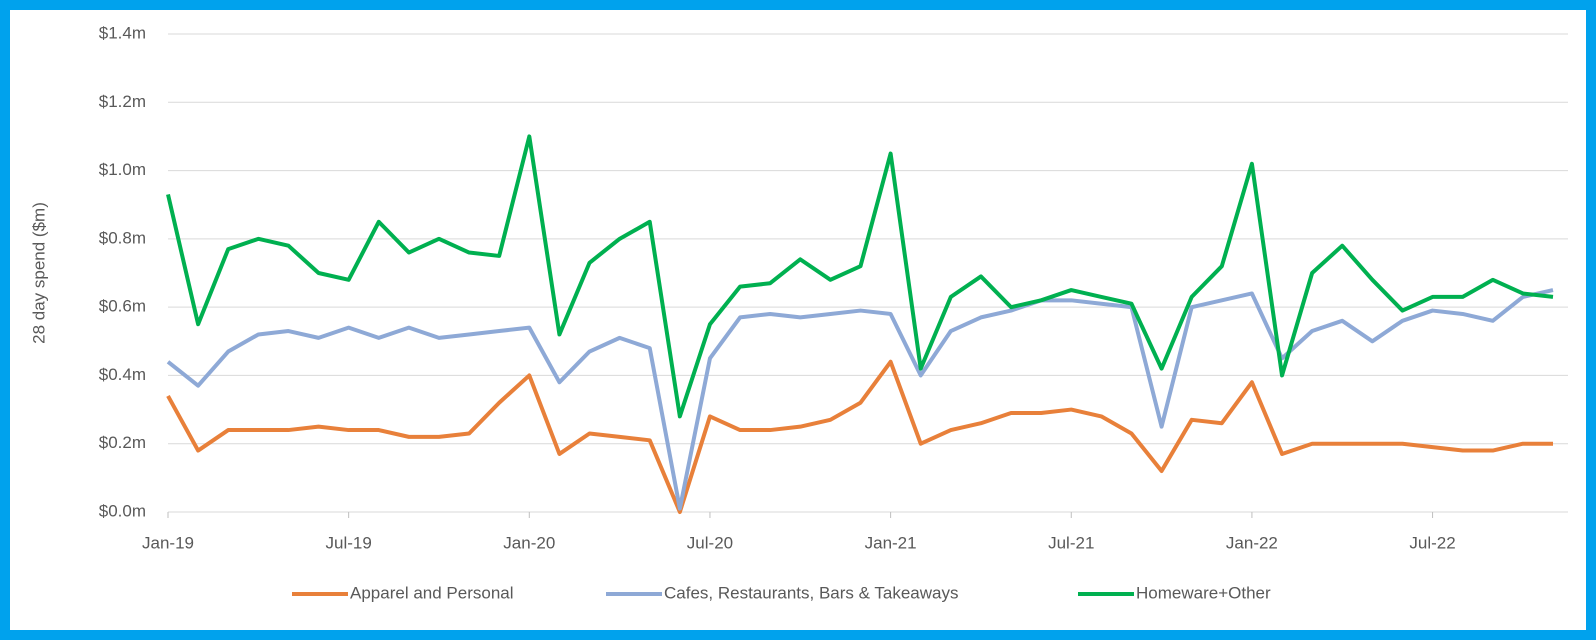  What do you see at coordinates (122, 101) in the screenshot?
I see `y-tick-label: $1.2m` at bounding box center [122, 101].